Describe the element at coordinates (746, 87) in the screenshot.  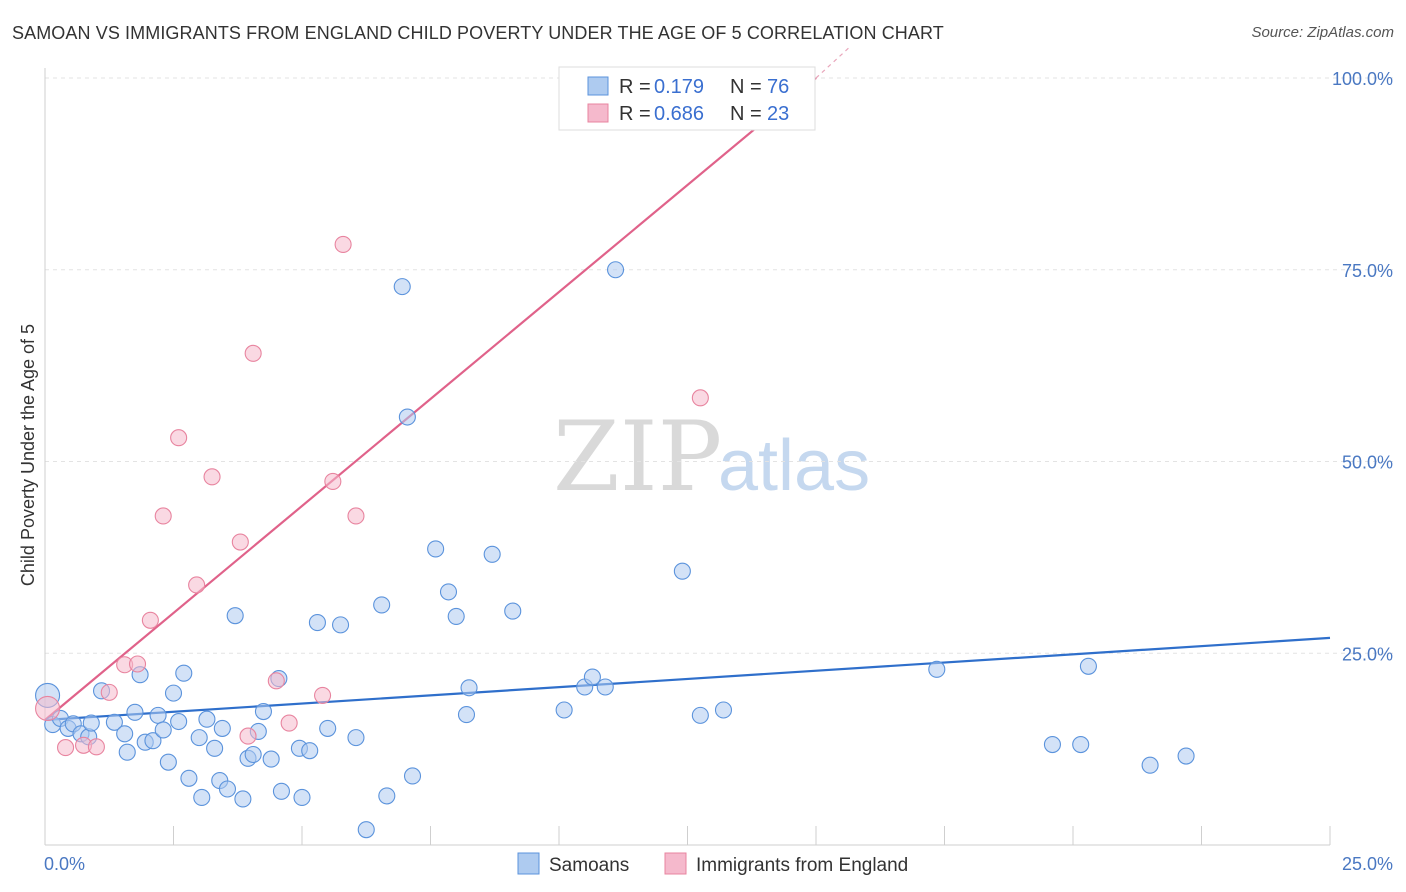
I see `legend-n-label-1: N =` at that location.